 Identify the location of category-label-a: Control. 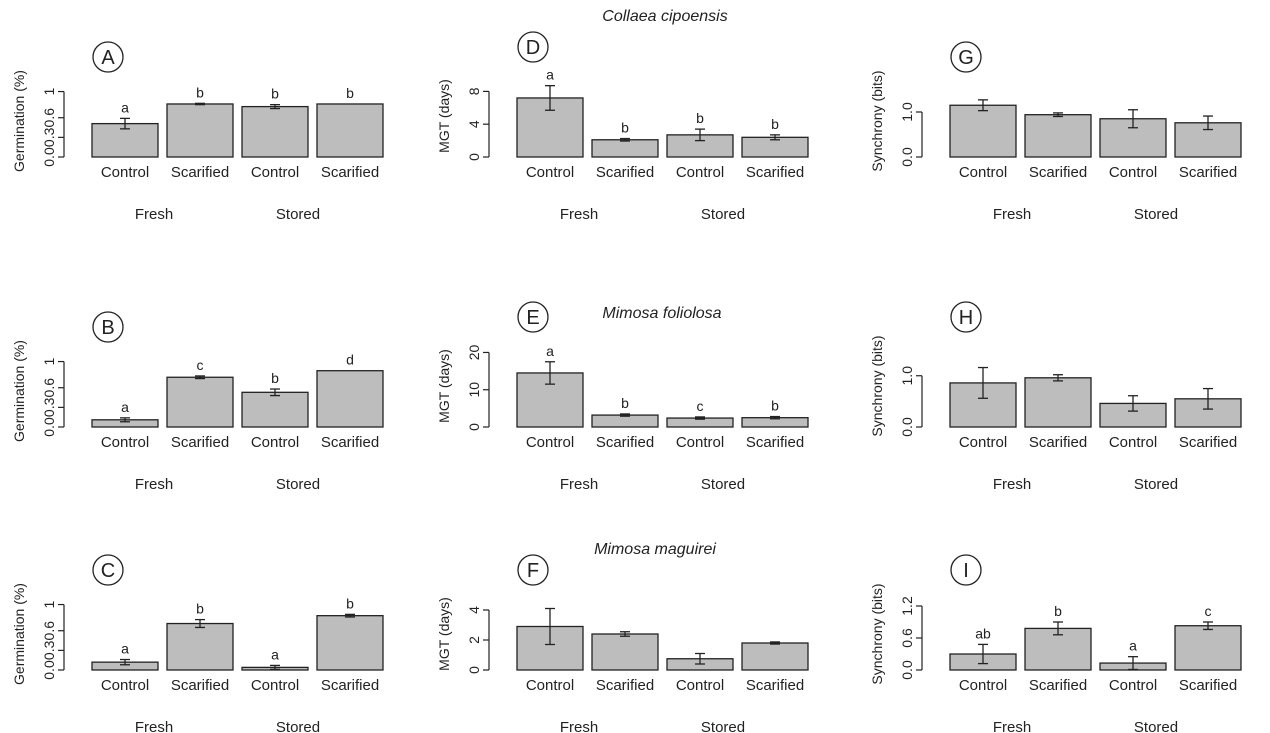
(125, 172).